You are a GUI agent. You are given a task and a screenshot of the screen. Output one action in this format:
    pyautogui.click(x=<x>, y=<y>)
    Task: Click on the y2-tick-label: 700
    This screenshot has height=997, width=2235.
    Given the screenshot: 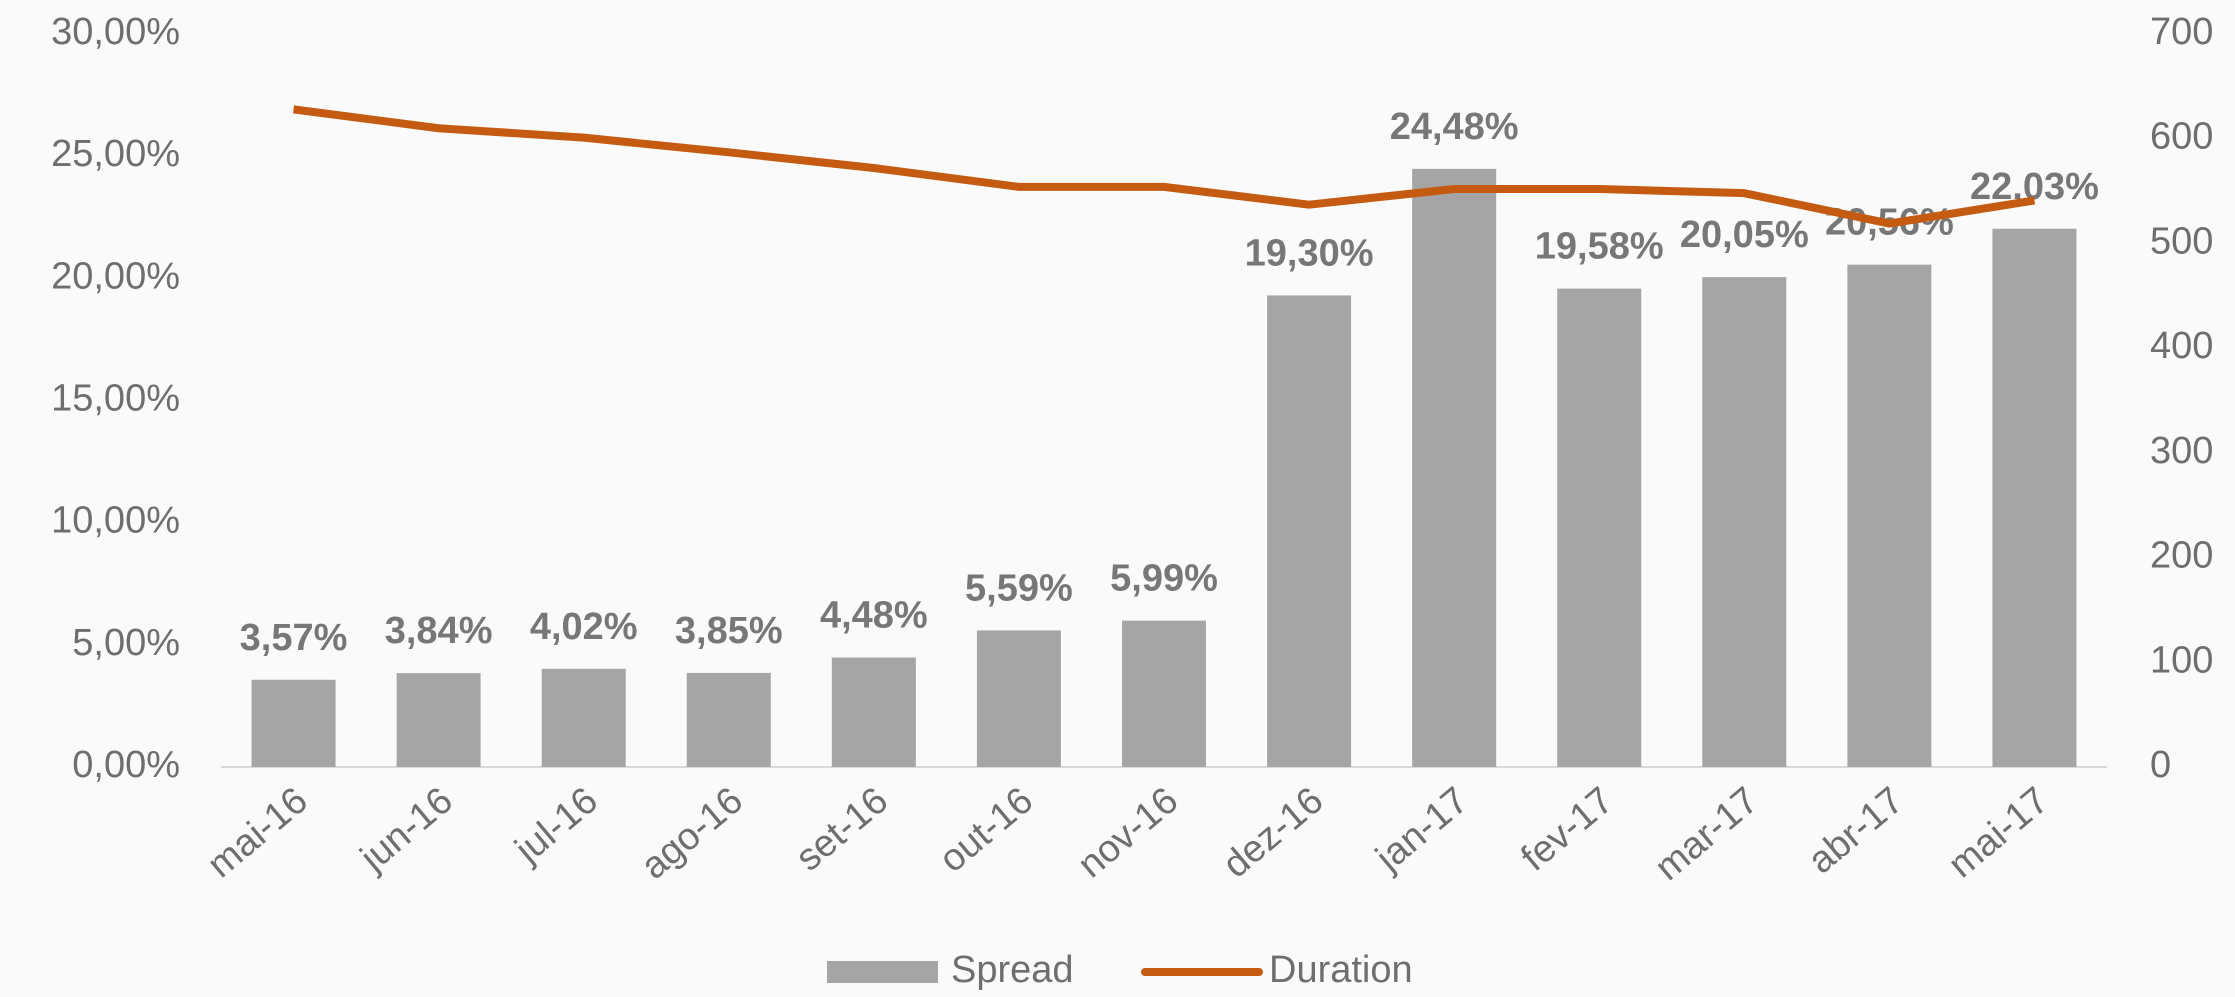 What is the action you would take?
    pyautogui.click(x=2181, y=32)
    